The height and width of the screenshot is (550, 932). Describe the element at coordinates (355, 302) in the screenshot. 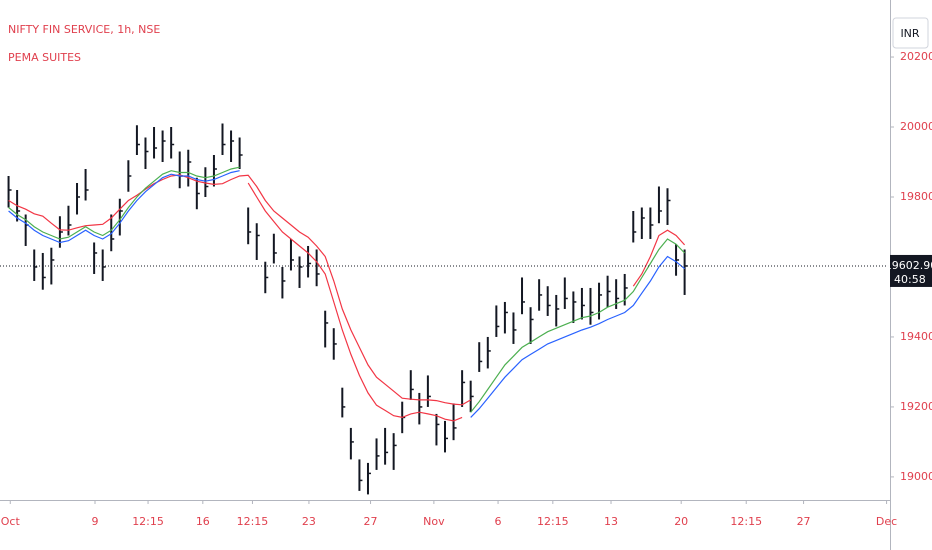

I see `moving-average-line` at that location.